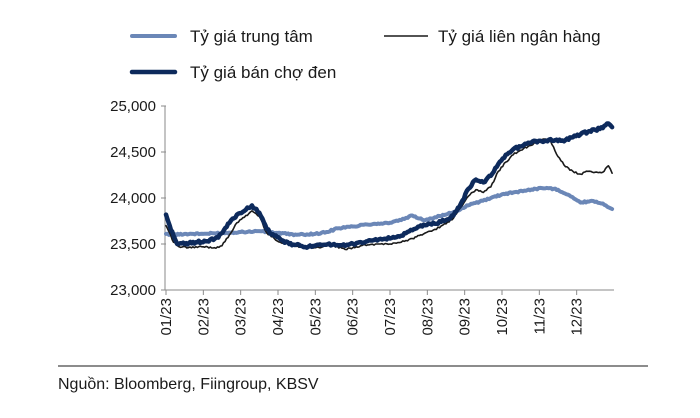  What do you see at coordinates (241, 317) in the screenshot?
I see `x-tick-label: 03/23` at bounding box center [241, 317].